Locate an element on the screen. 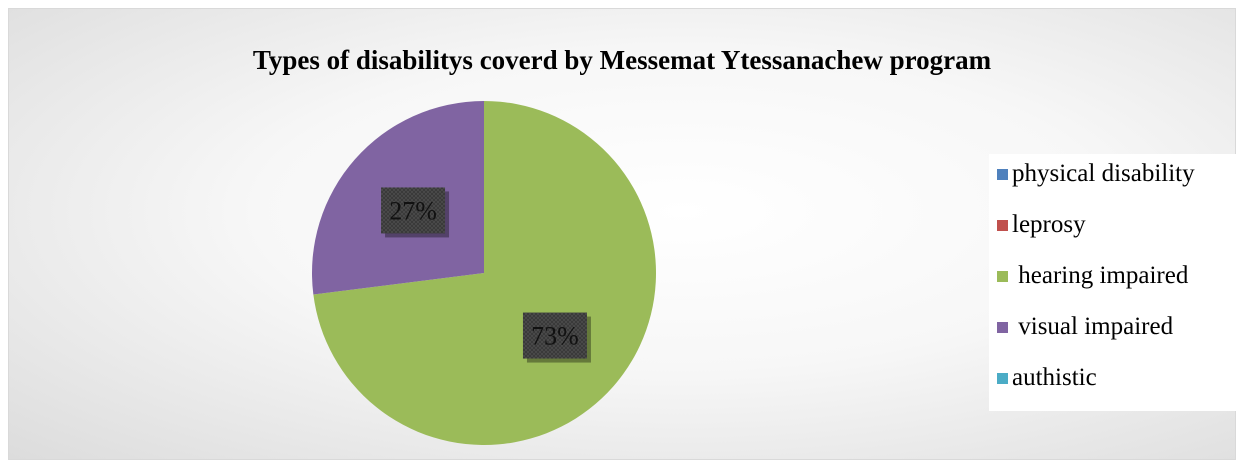 The image size is (1244, 468). legend-item-hearing-impaired: hearing impaired is located at coordinates (1092, 276).